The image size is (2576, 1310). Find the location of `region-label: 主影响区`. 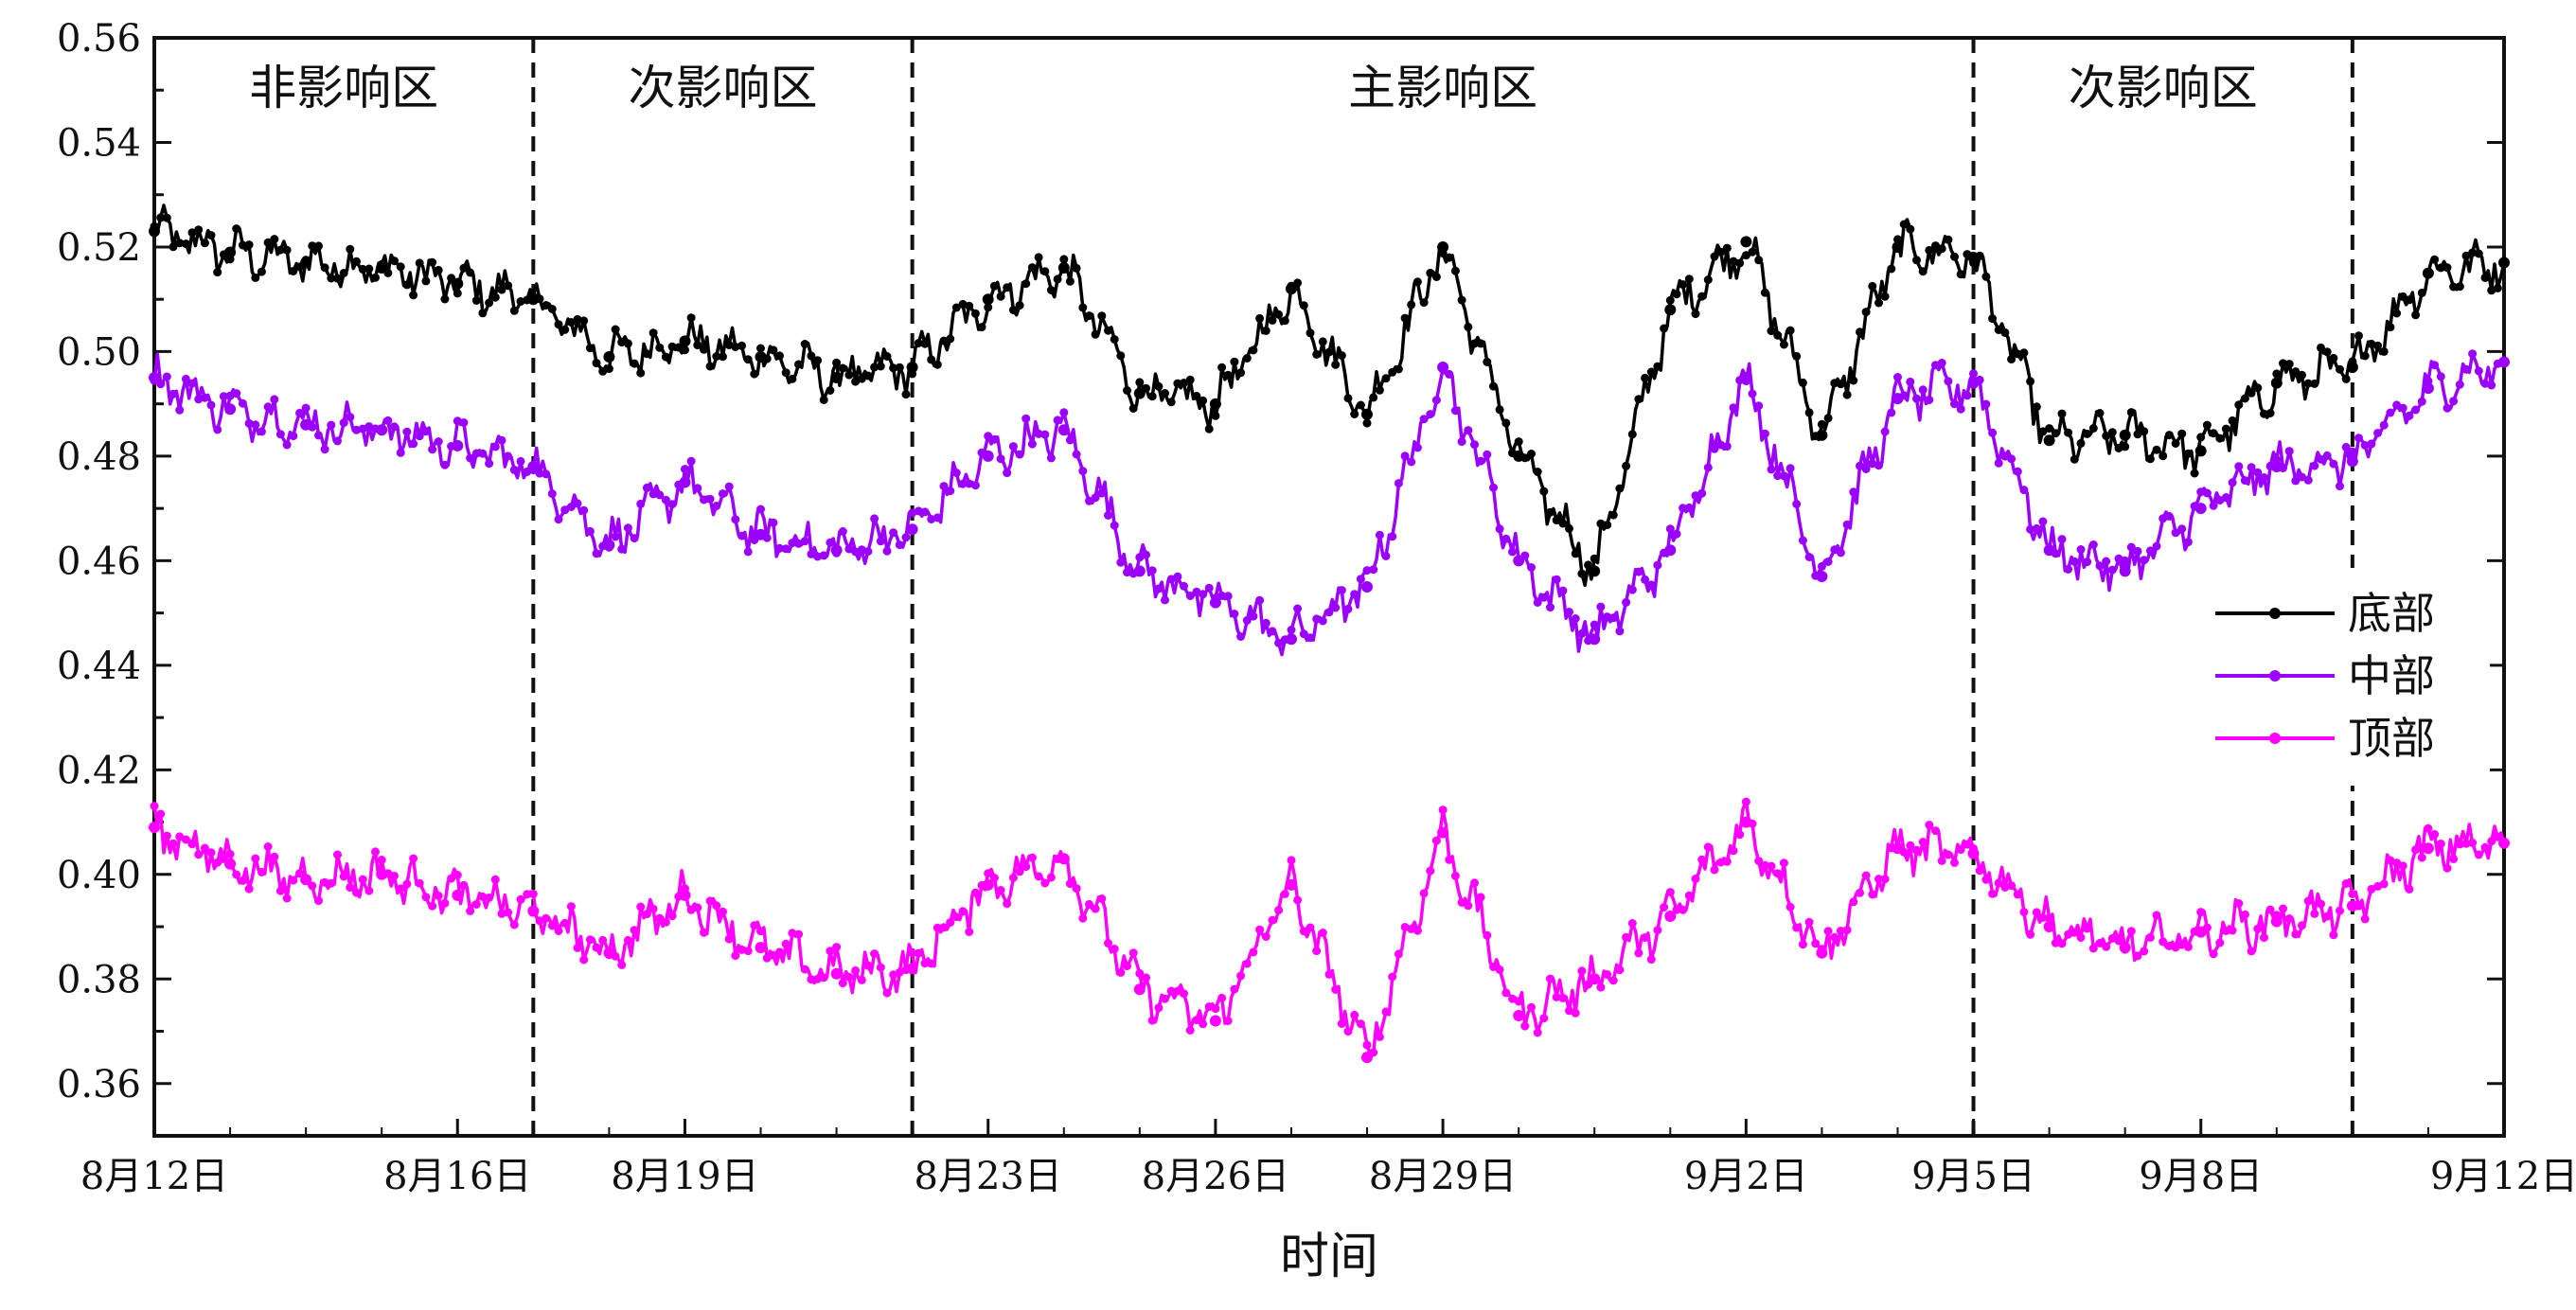

region-label: 主影响区 is located at coordinates (1442, 88).